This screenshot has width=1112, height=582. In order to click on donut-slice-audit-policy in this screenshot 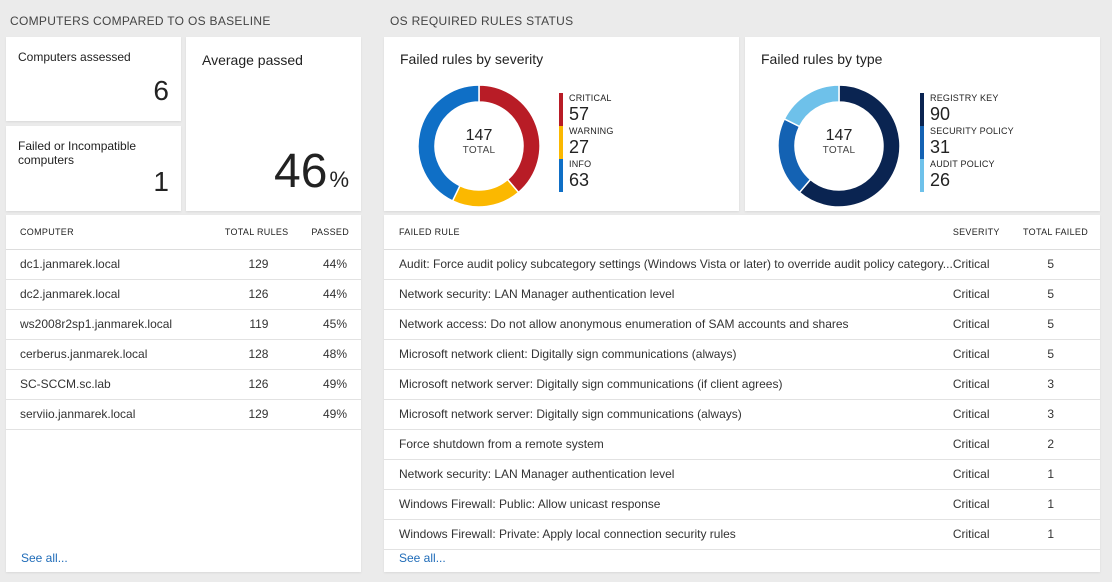, I will do `click(811, 106)`.